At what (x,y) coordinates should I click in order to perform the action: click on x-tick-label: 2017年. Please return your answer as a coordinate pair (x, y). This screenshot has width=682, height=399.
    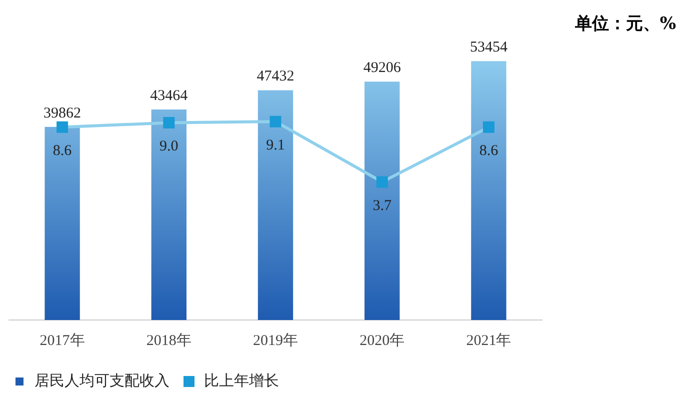
    Looking at the image, I should click on (62, 340).